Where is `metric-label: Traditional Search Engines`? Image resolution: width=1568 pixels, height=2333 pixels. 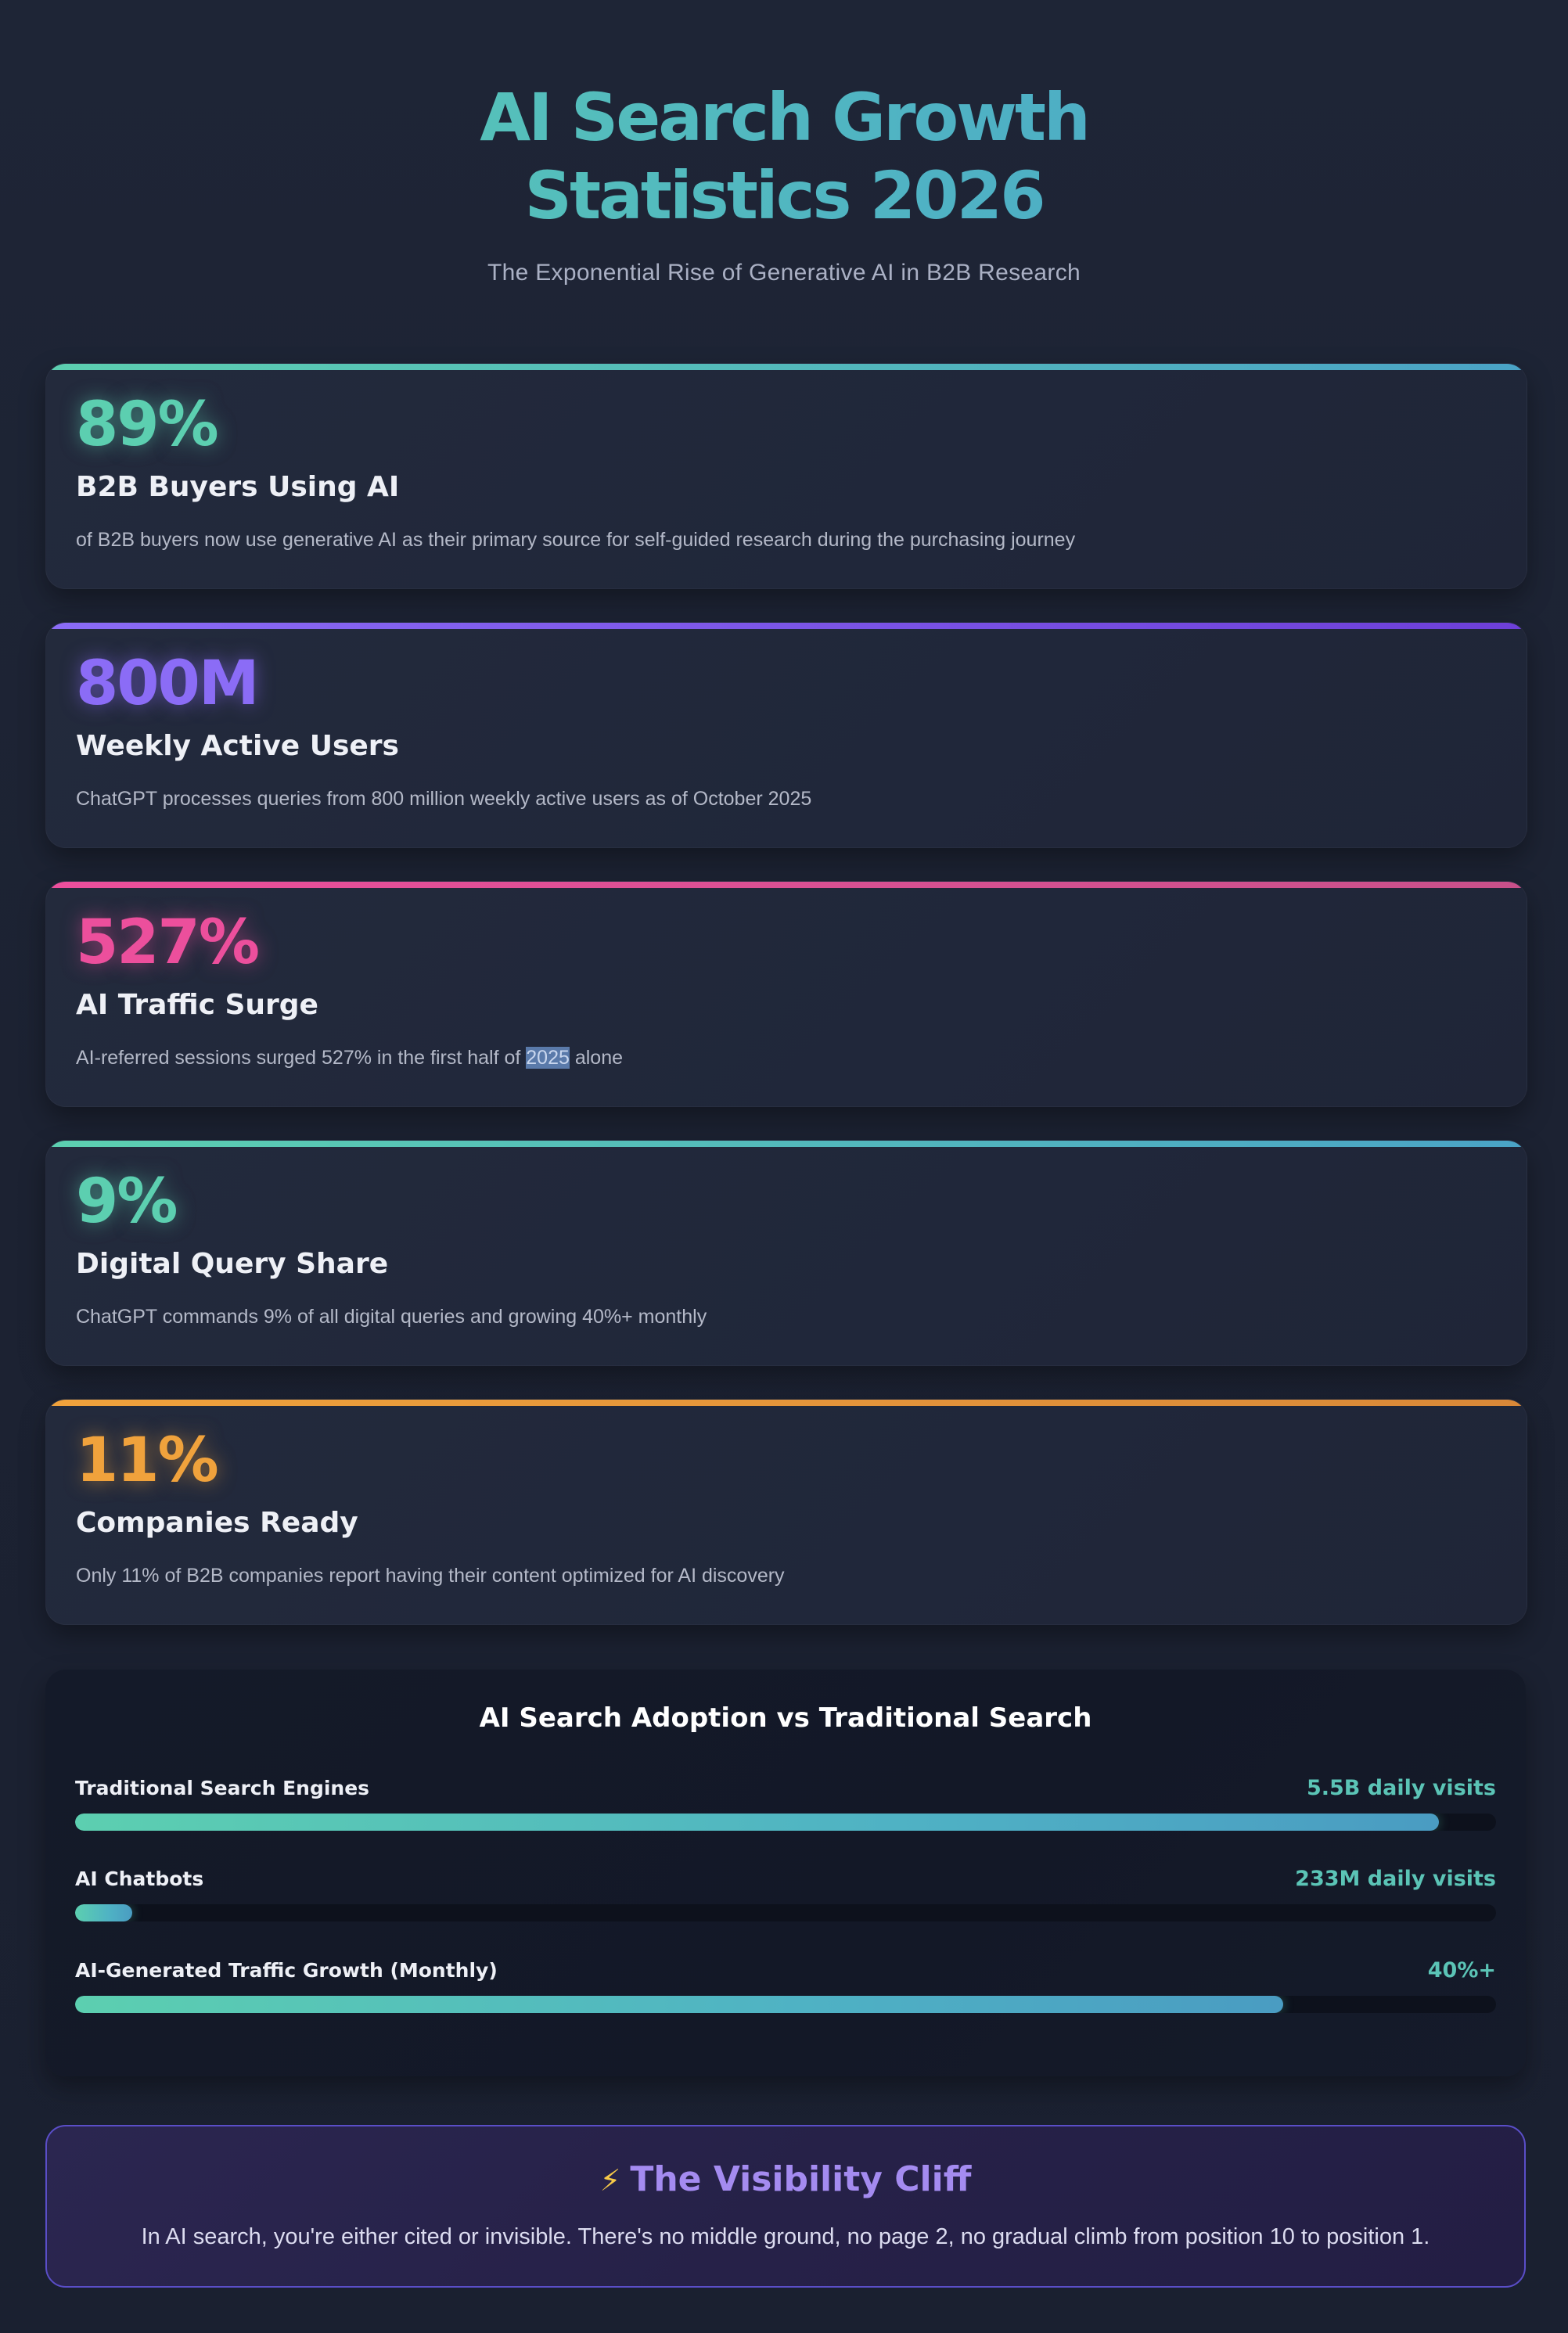
metric-label: Traditional Search Engines is located at coordinates (222, 1788).